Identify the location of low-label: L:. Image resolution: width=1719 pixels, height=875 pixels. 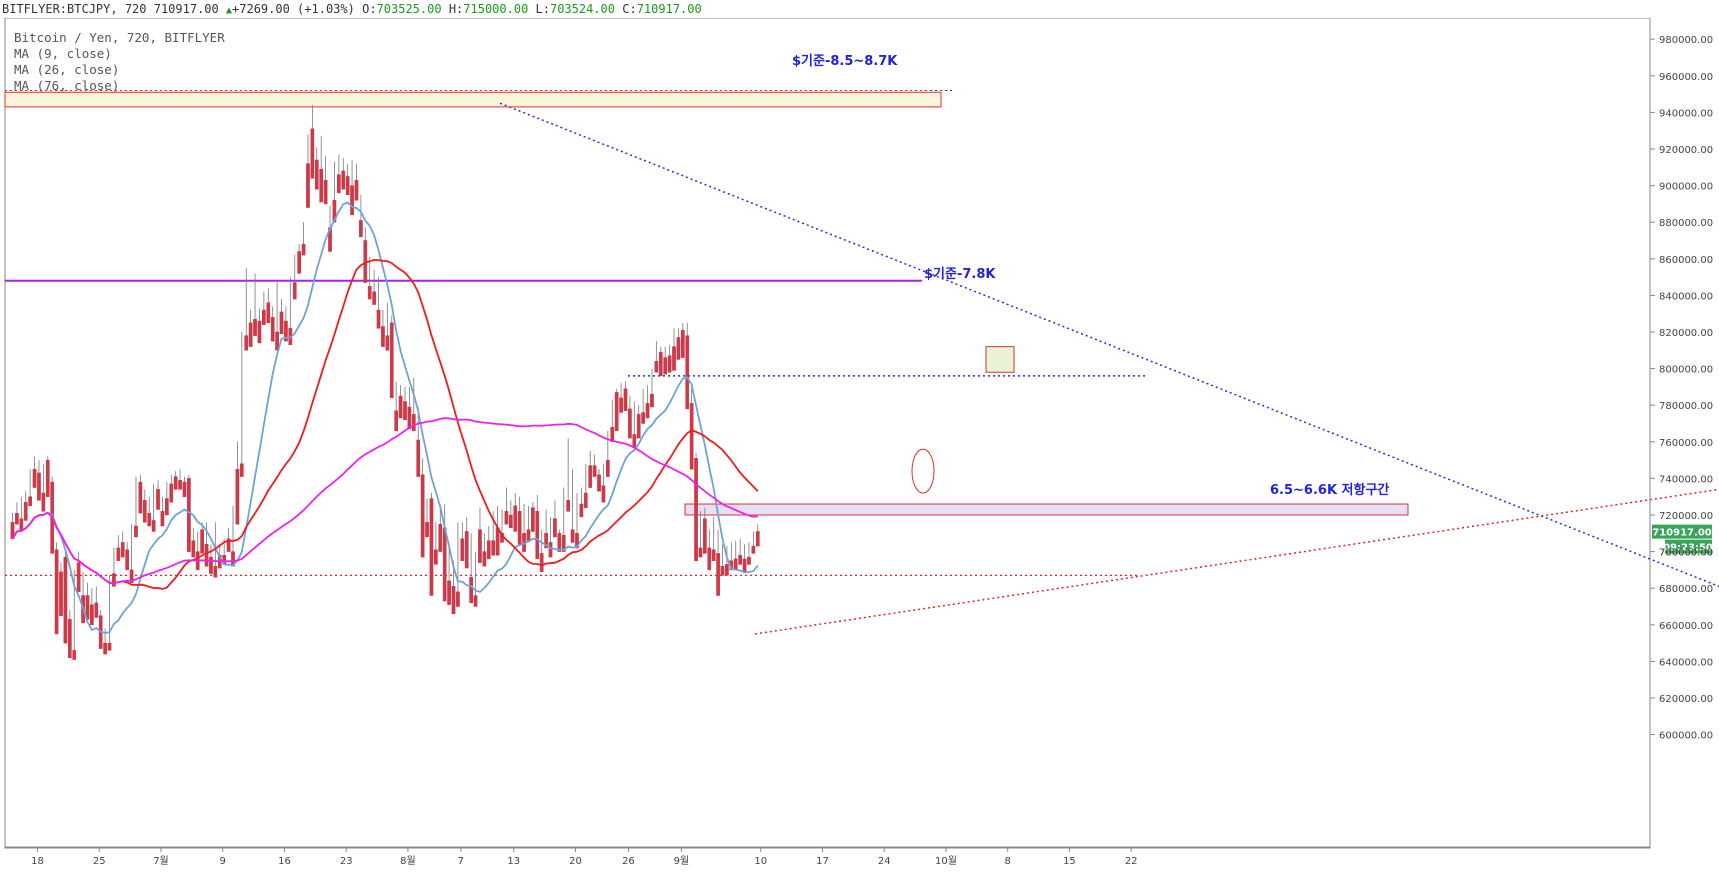
(542, 9).